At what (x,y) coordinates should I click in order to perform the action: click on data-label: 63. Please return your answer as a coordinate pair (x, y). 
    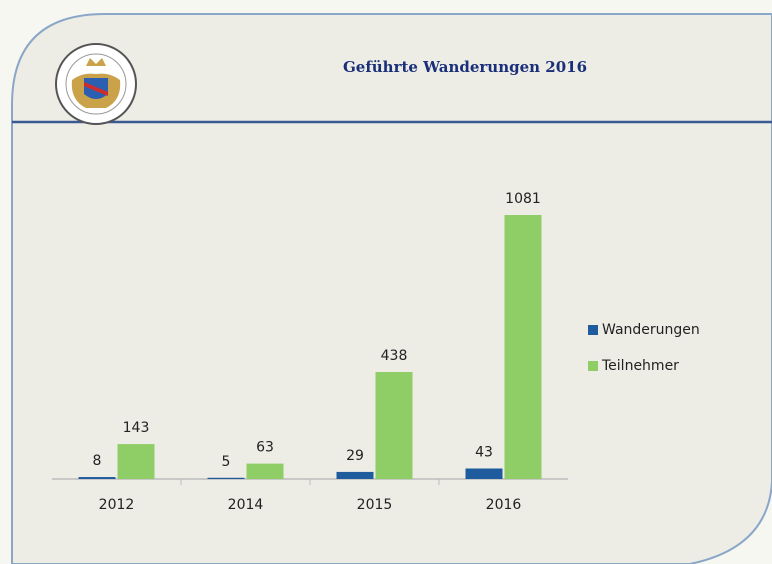
    Looking at the image, I should click on (265, 448).